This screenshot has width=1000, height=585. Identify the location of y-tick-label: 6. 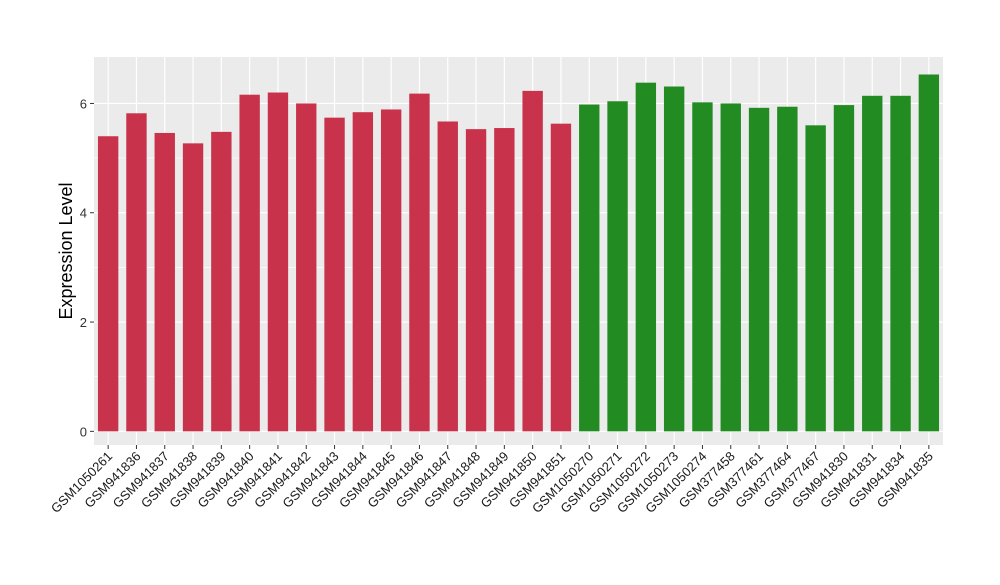
(83, 103).